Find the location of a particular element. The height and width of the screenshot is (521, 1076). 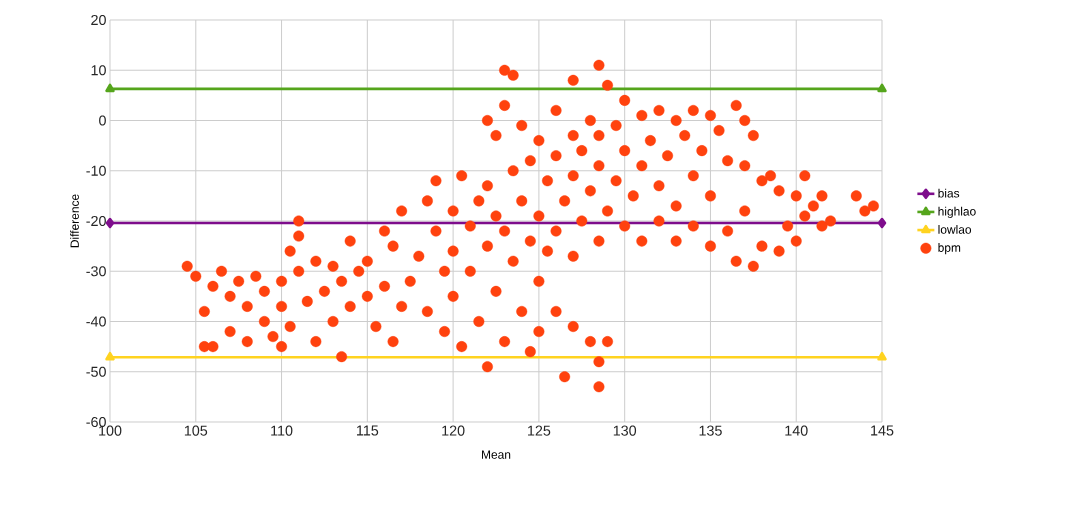

x-axis-title: Mean is located at coordinates (496, 454).